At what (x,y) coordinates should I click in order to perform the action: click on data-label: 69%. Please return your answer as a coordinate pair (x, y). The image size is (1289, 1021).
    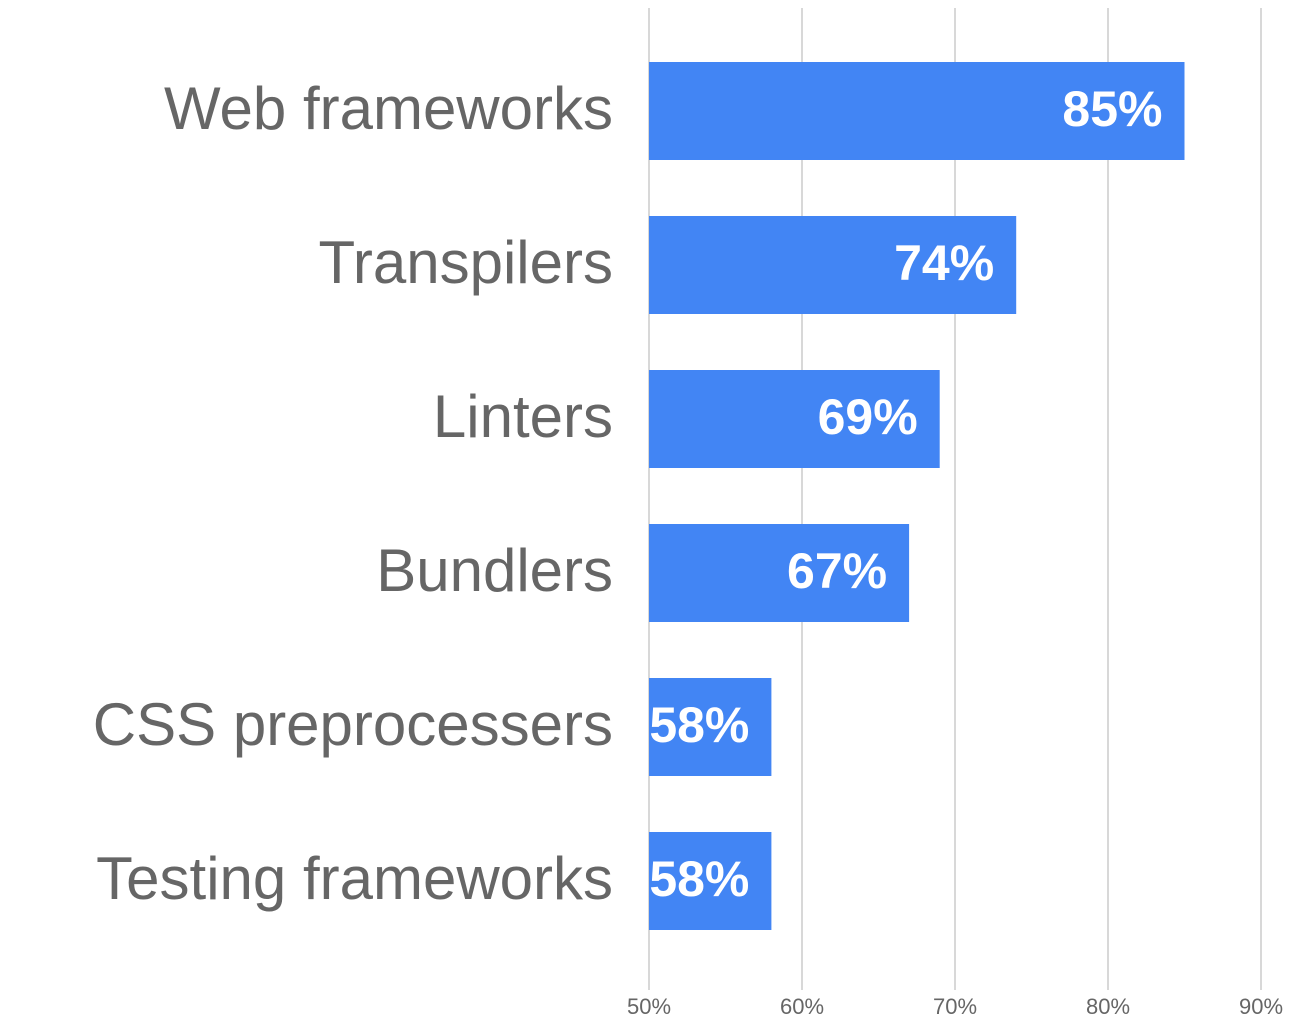
    Looking at the image, I should click on (868, 417).